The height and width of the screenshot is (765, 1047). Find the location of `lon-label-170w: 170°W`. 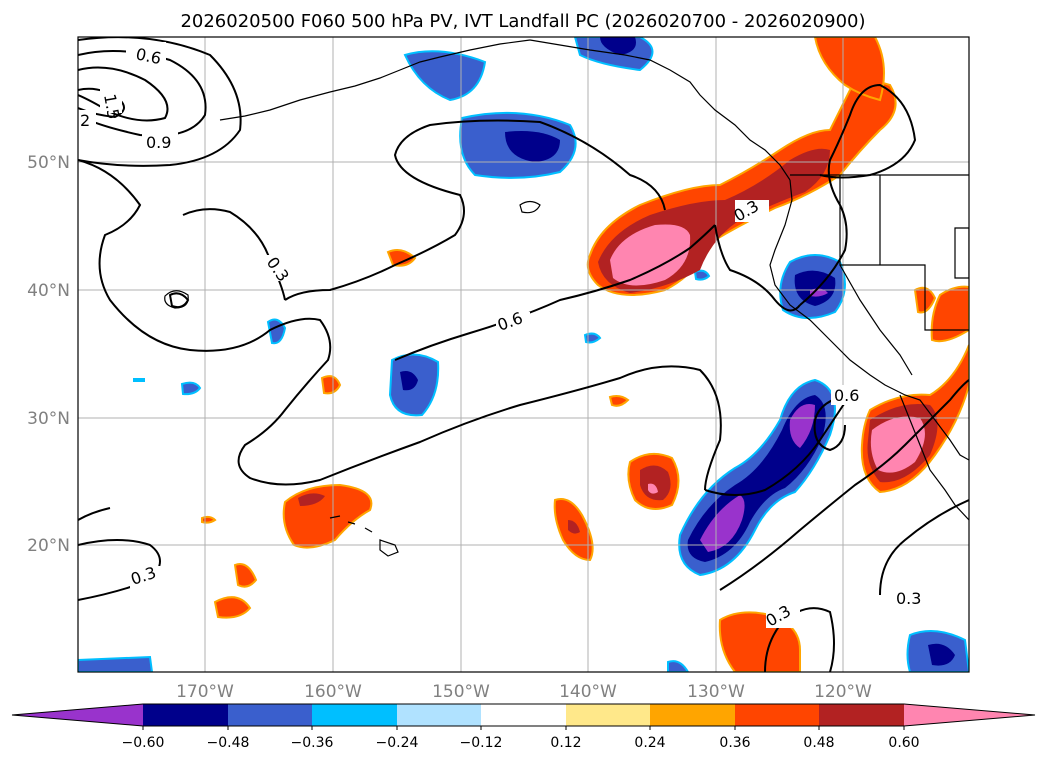

lon-label-170w: 170°W is located at coordinates (205, 692).